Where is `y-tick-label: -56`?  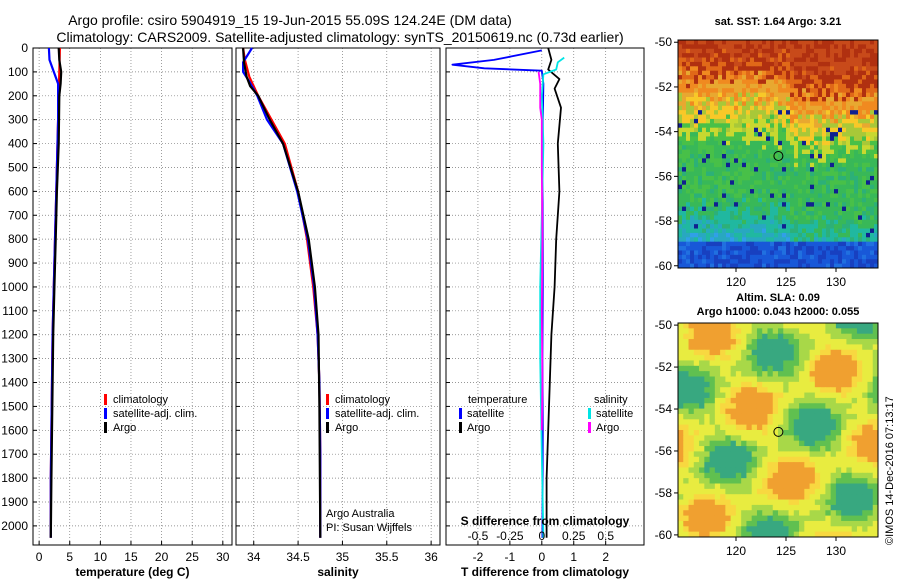
y-tick-label: -56 is located at coordinates (664, 176).